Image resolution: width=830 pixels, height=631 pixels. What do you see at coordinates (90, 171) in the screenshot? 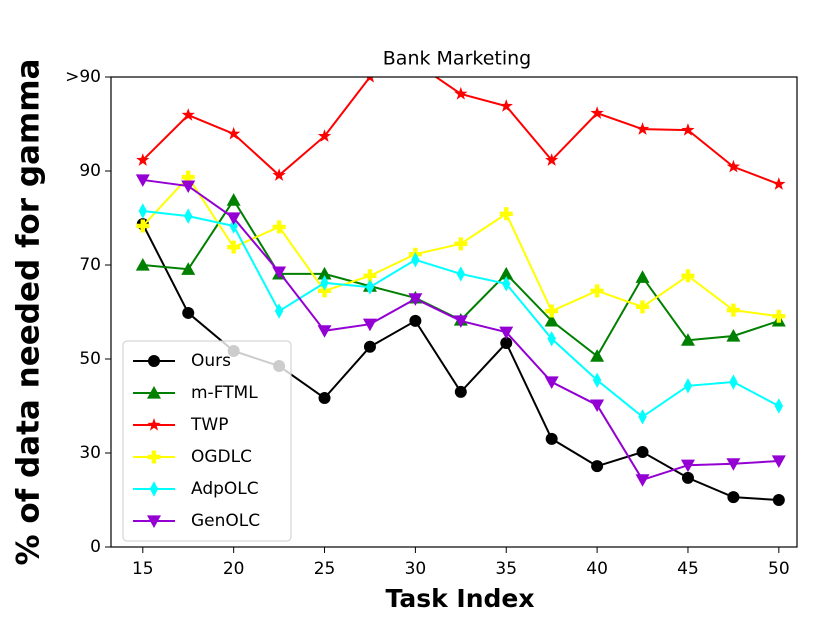
I see `y-tick-label: 90` at bounding box center [90, 171].